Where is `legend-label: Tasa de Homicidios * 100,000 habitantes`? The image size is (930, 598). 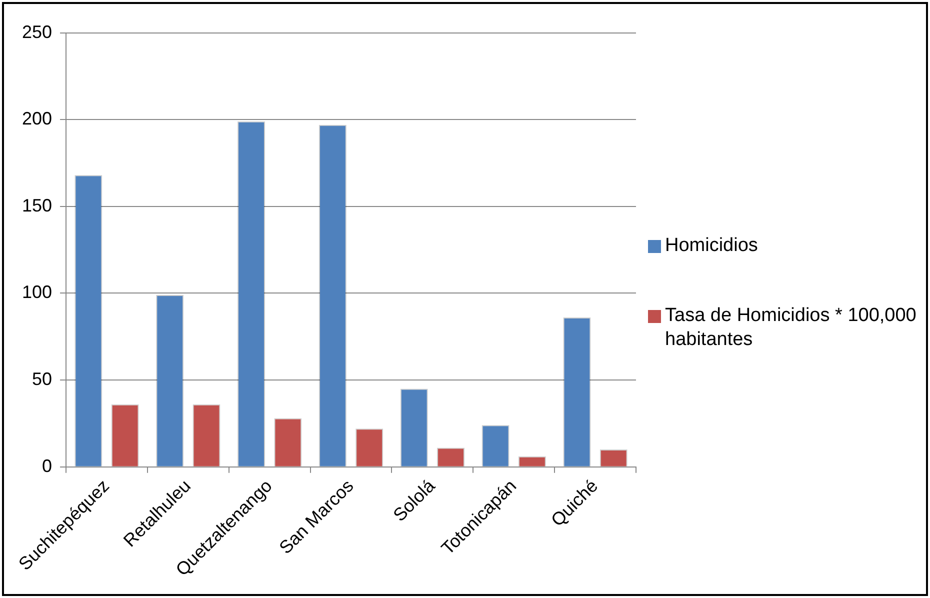 legend-label: Tasa de Homicidios * 100,000 habitantes is located at coordinates (791, 328).